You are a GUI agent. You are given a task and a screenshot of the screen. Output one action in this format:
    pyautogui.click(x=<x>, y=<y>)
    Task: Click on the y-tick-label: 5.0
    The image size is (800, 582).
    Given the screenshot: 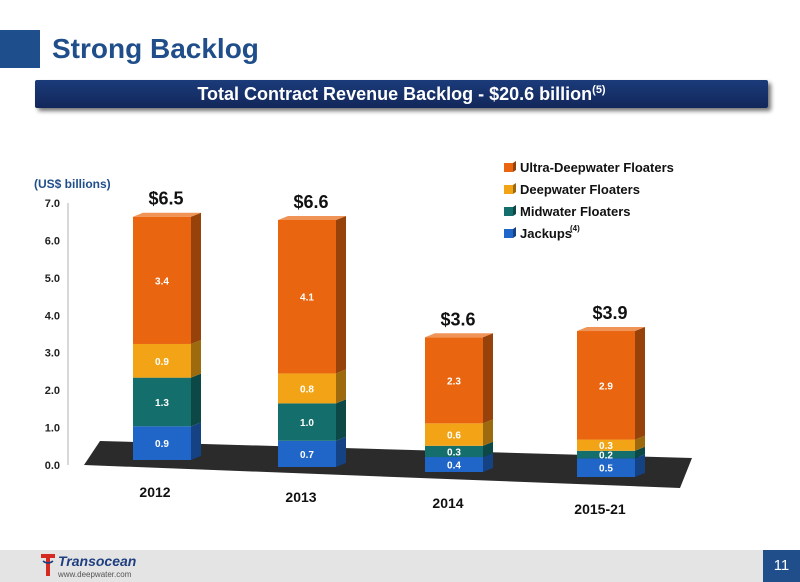 What is the action you would take?
    pyautogui.click(x=52, y=279)
    